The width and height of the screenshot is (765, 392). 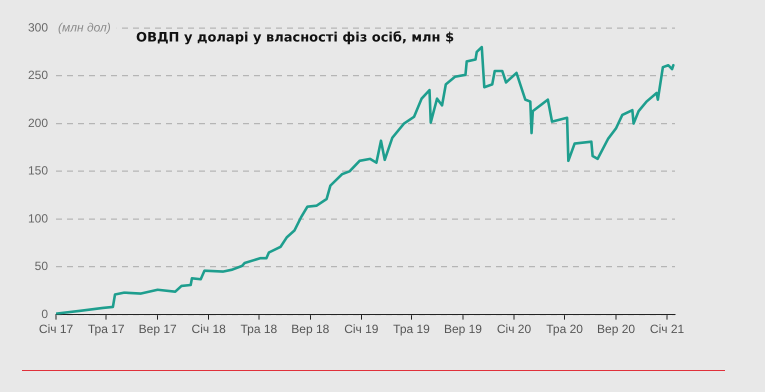 What do you see at coordinates (106, 329) in the screenshot?
I see `x-tick-label: Тра 17` at bounding box center [106, 329].